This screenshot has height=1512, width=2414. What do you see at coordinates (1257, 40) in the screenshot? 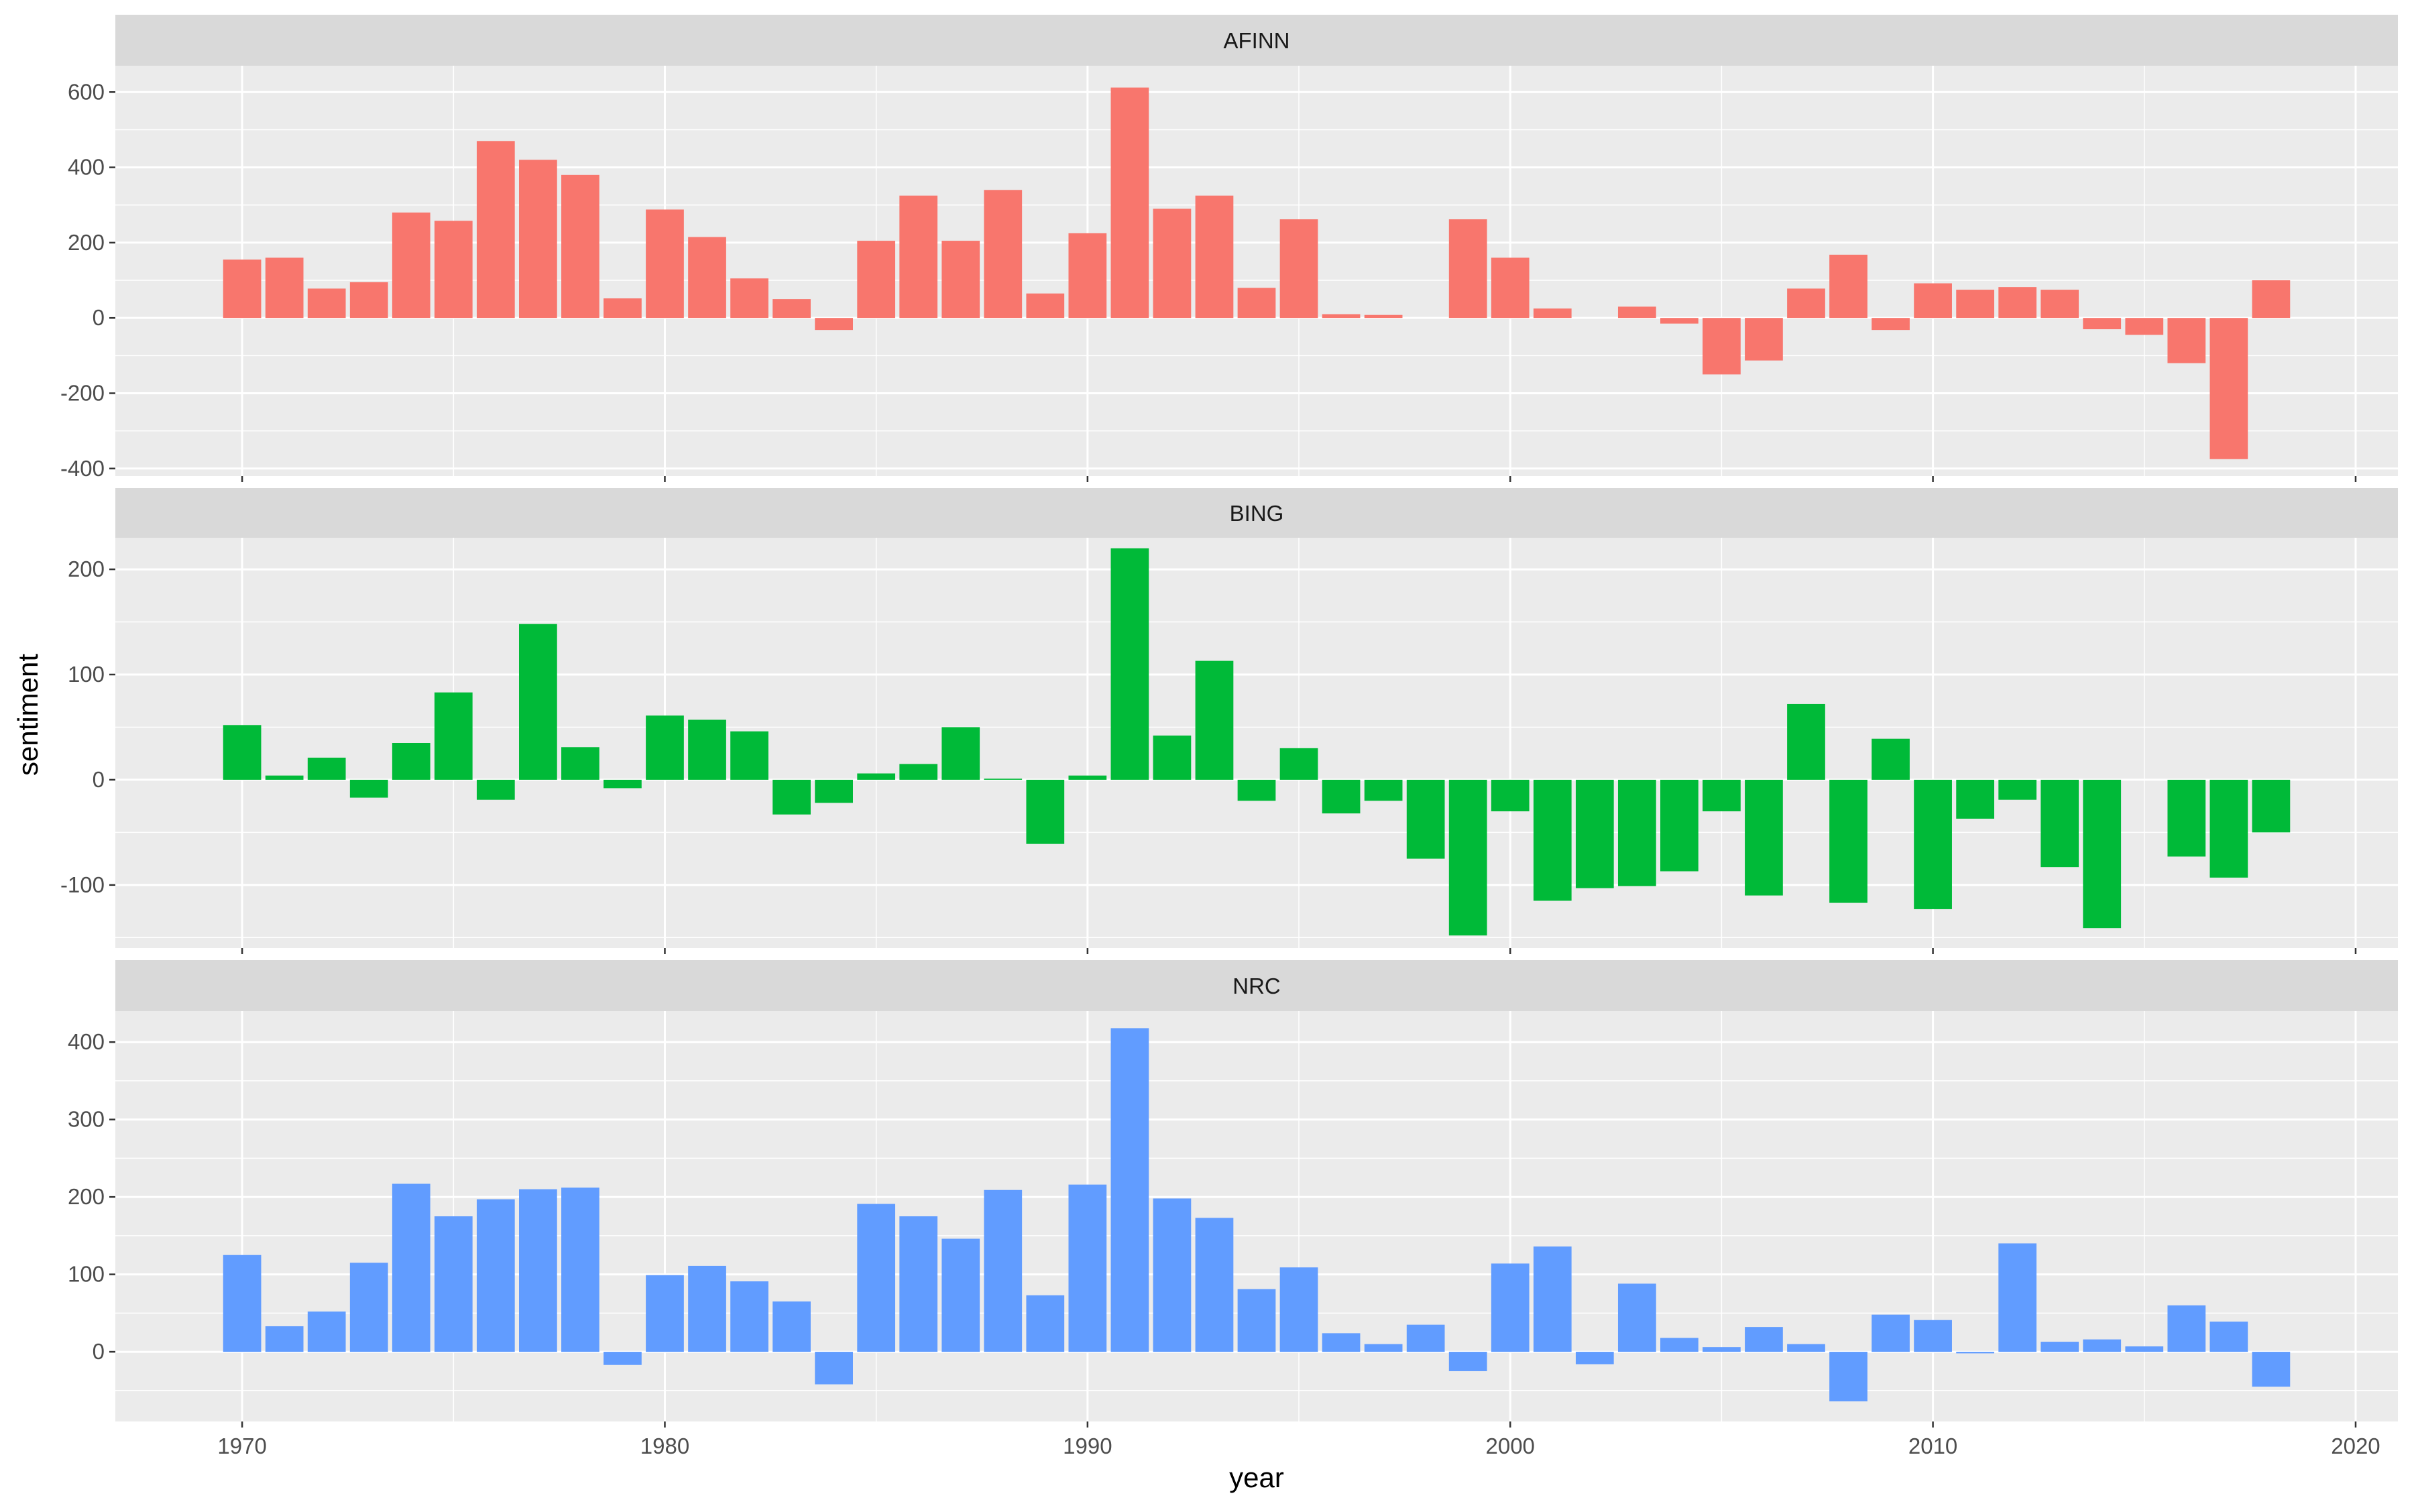
I see `facet-strip-label: AFINN` at bounding box center [1257, 40].